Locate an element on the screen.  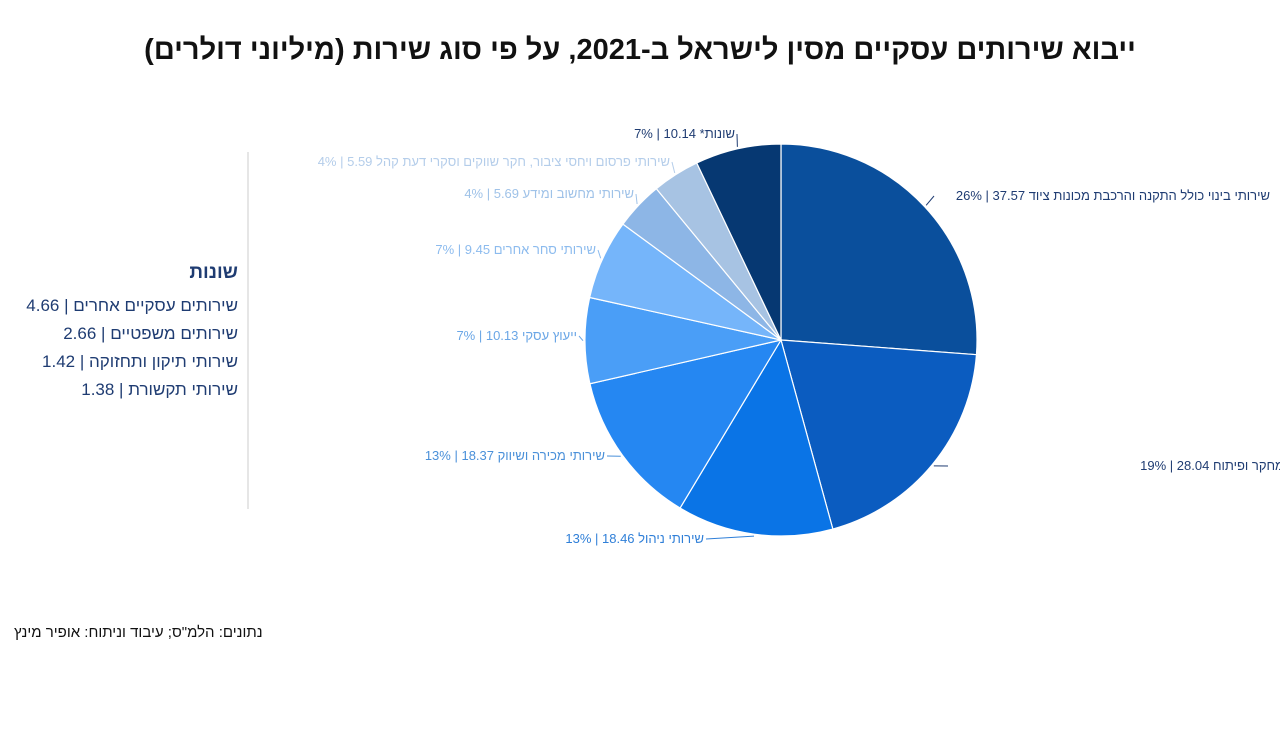
misc-breakdown-item: שירותים עסקיים אחרים | 4.66 is located at coordinates (132, 305).